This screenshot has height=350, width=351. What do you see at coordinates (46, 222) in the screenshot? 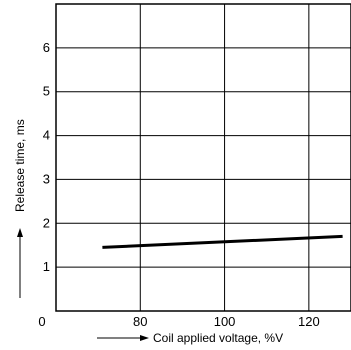
I see `y-tick-label-2: 2` at bounding box center [46, 222].